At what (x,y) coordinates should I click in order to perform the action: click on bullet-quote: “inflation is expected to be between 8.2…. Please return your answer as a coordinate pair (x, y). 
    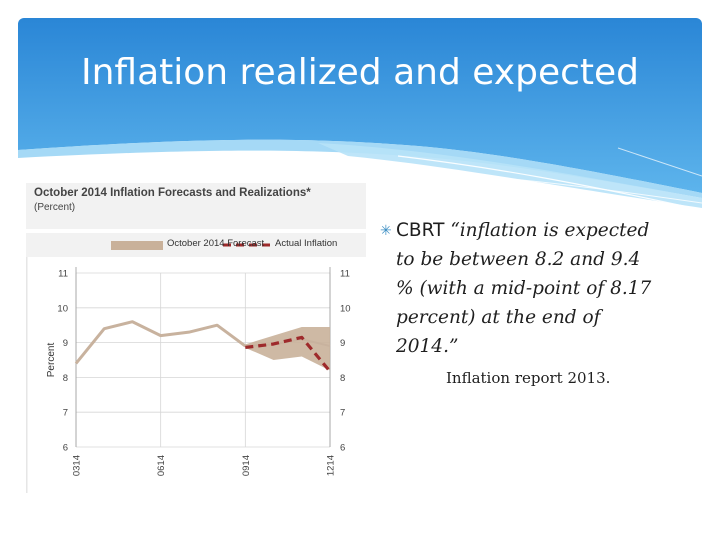
    Looking at the image, I should click on (524, 288).